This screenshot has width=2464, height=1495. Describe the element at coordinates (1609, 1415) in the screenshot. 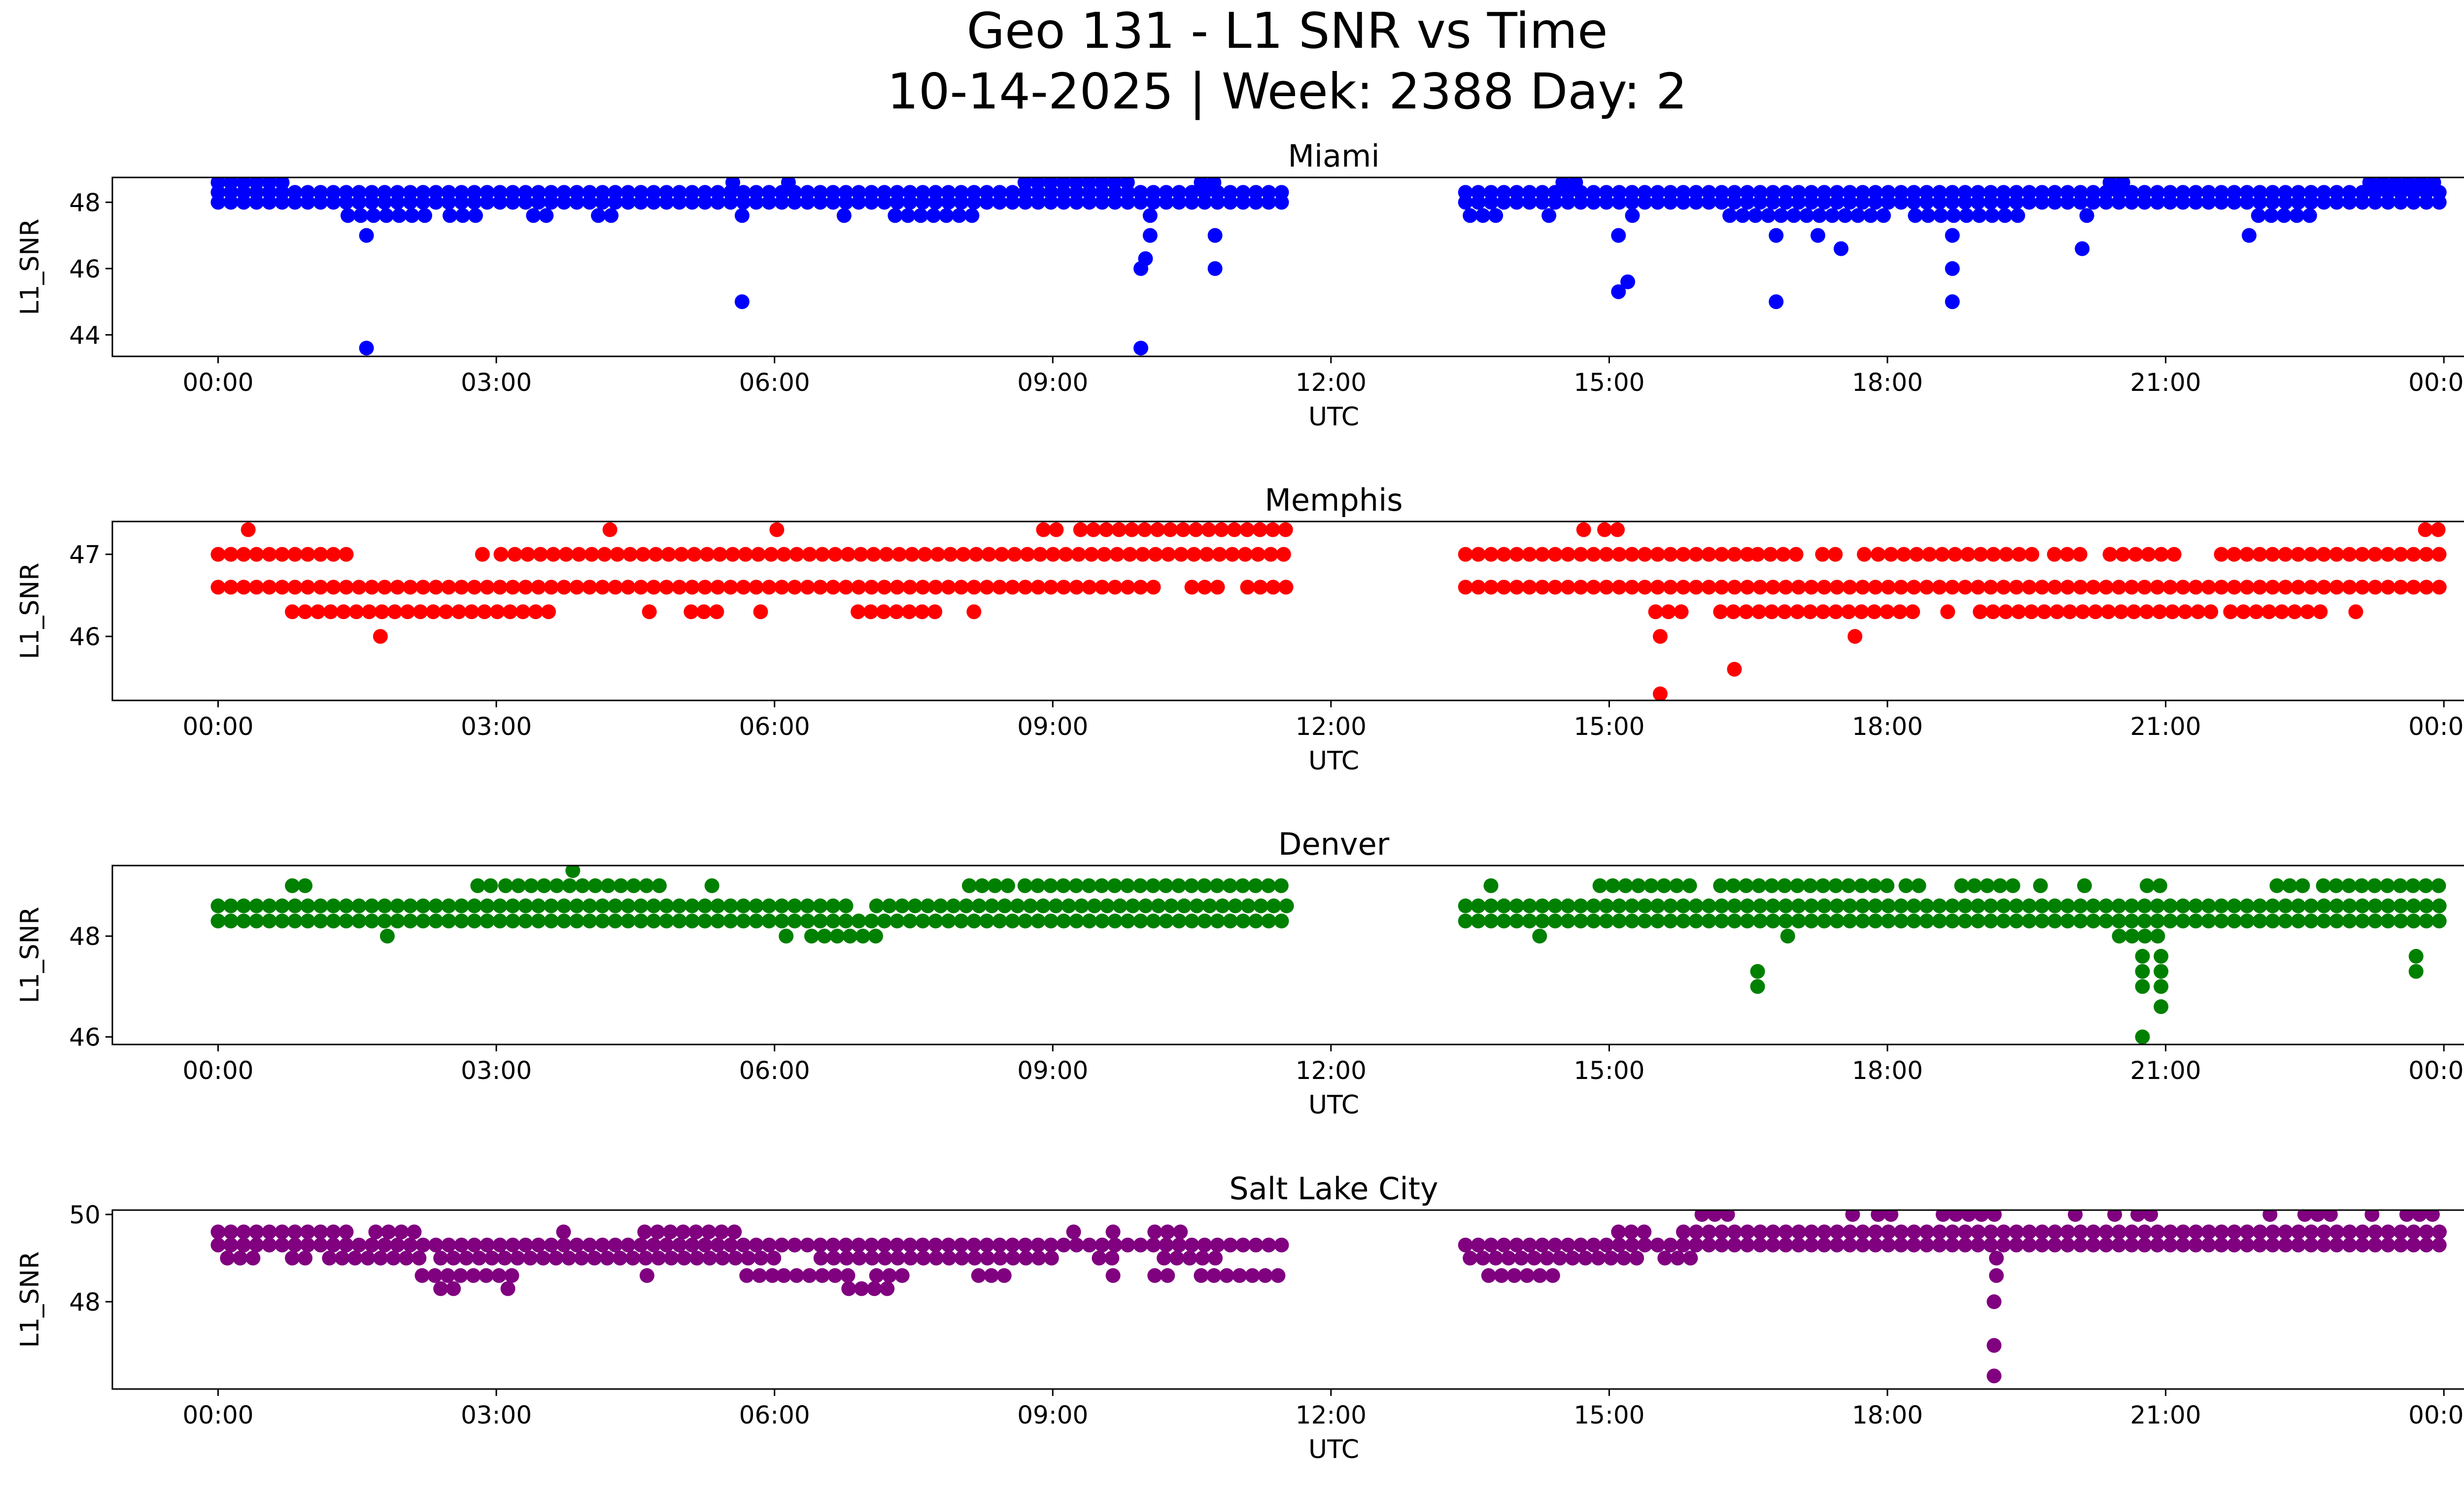

I see `x-tick-label: 15:00` at that location.